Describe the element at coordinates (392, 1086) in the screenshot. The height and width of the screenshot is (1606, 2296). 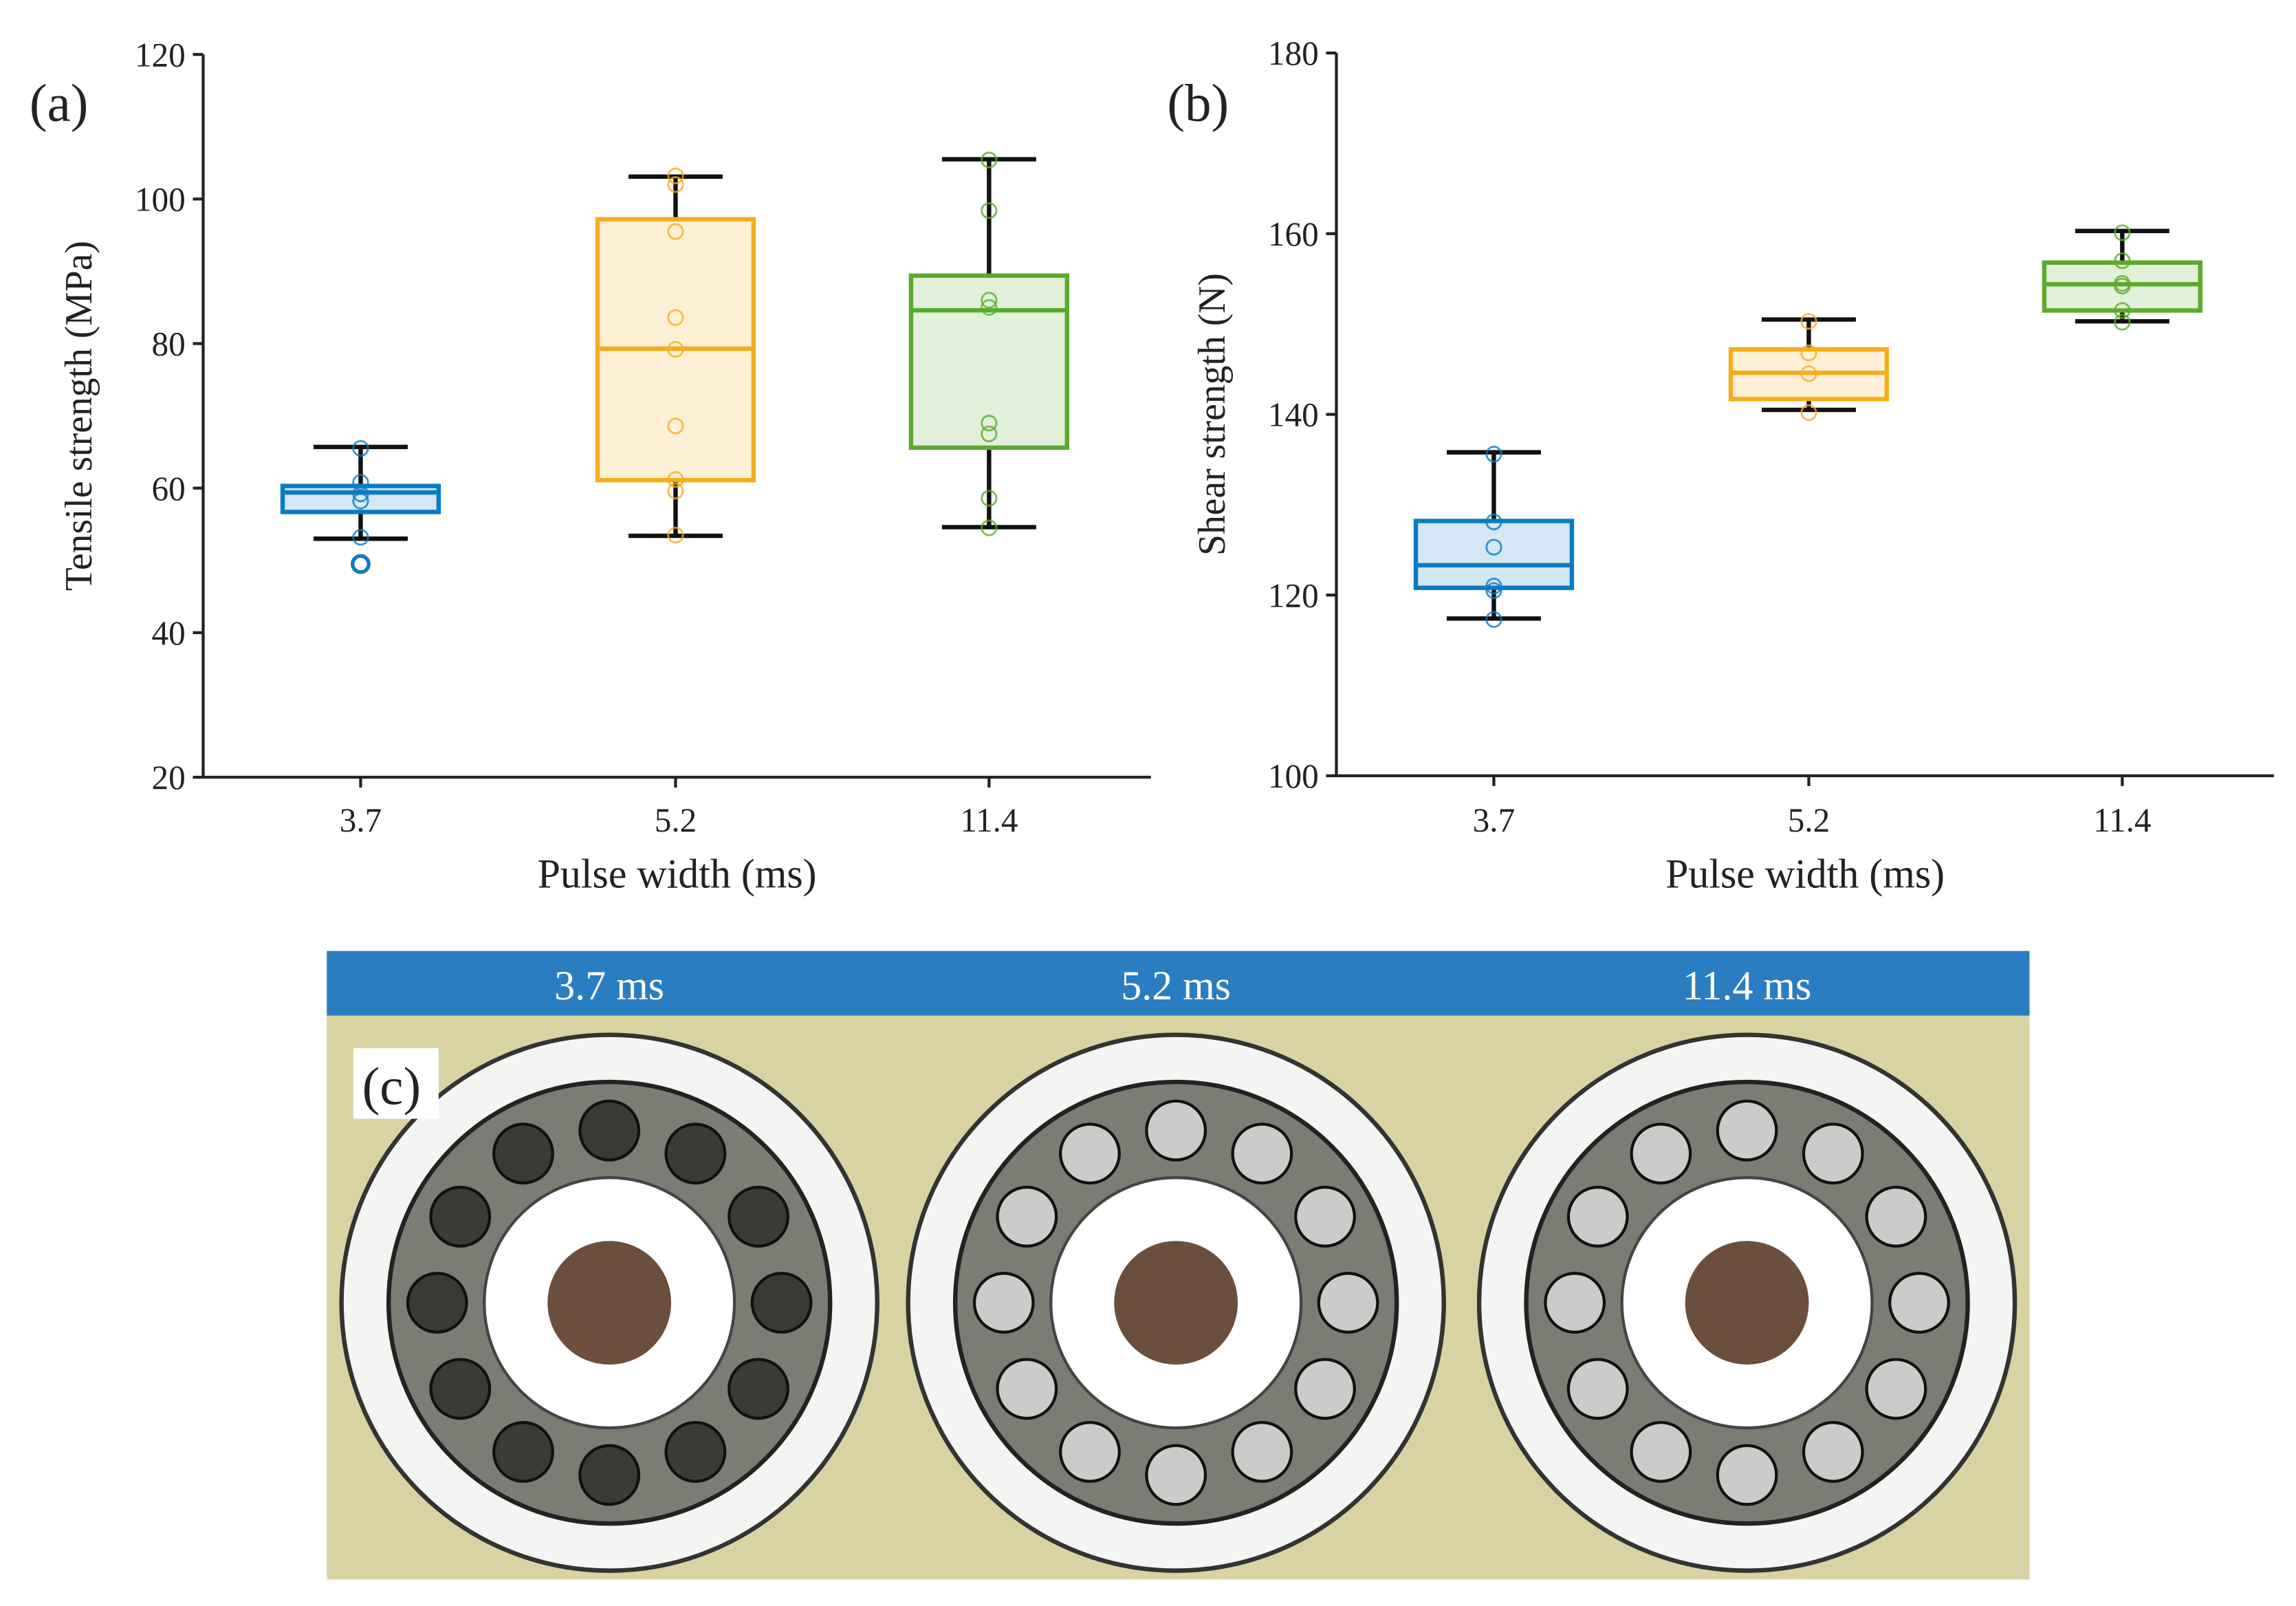
I see `panel-label: (c)` at that location.